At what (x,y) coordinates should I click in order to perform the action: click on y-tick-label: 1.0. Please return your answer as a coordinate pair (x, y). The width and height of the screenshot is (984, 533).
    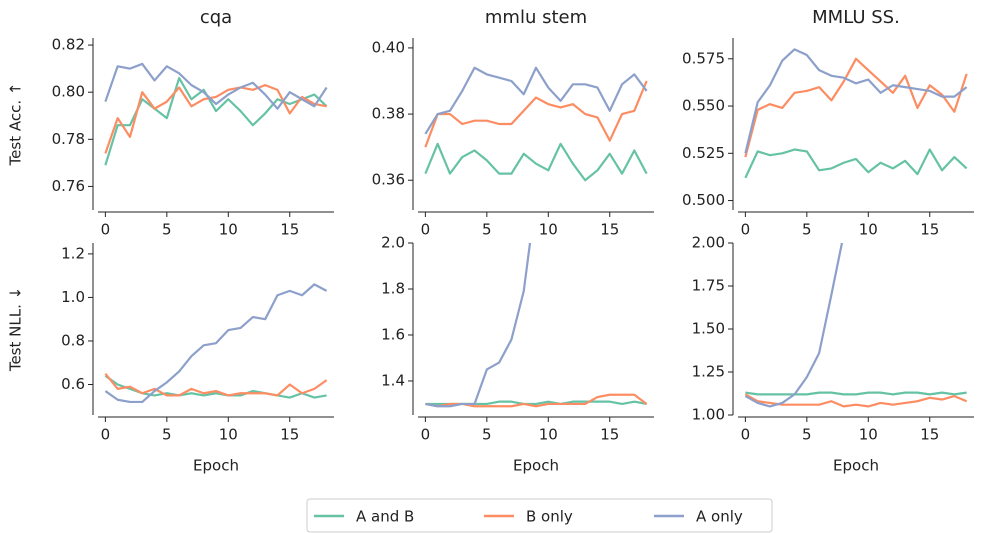
    Looking at the image, I should click on (73, 297).